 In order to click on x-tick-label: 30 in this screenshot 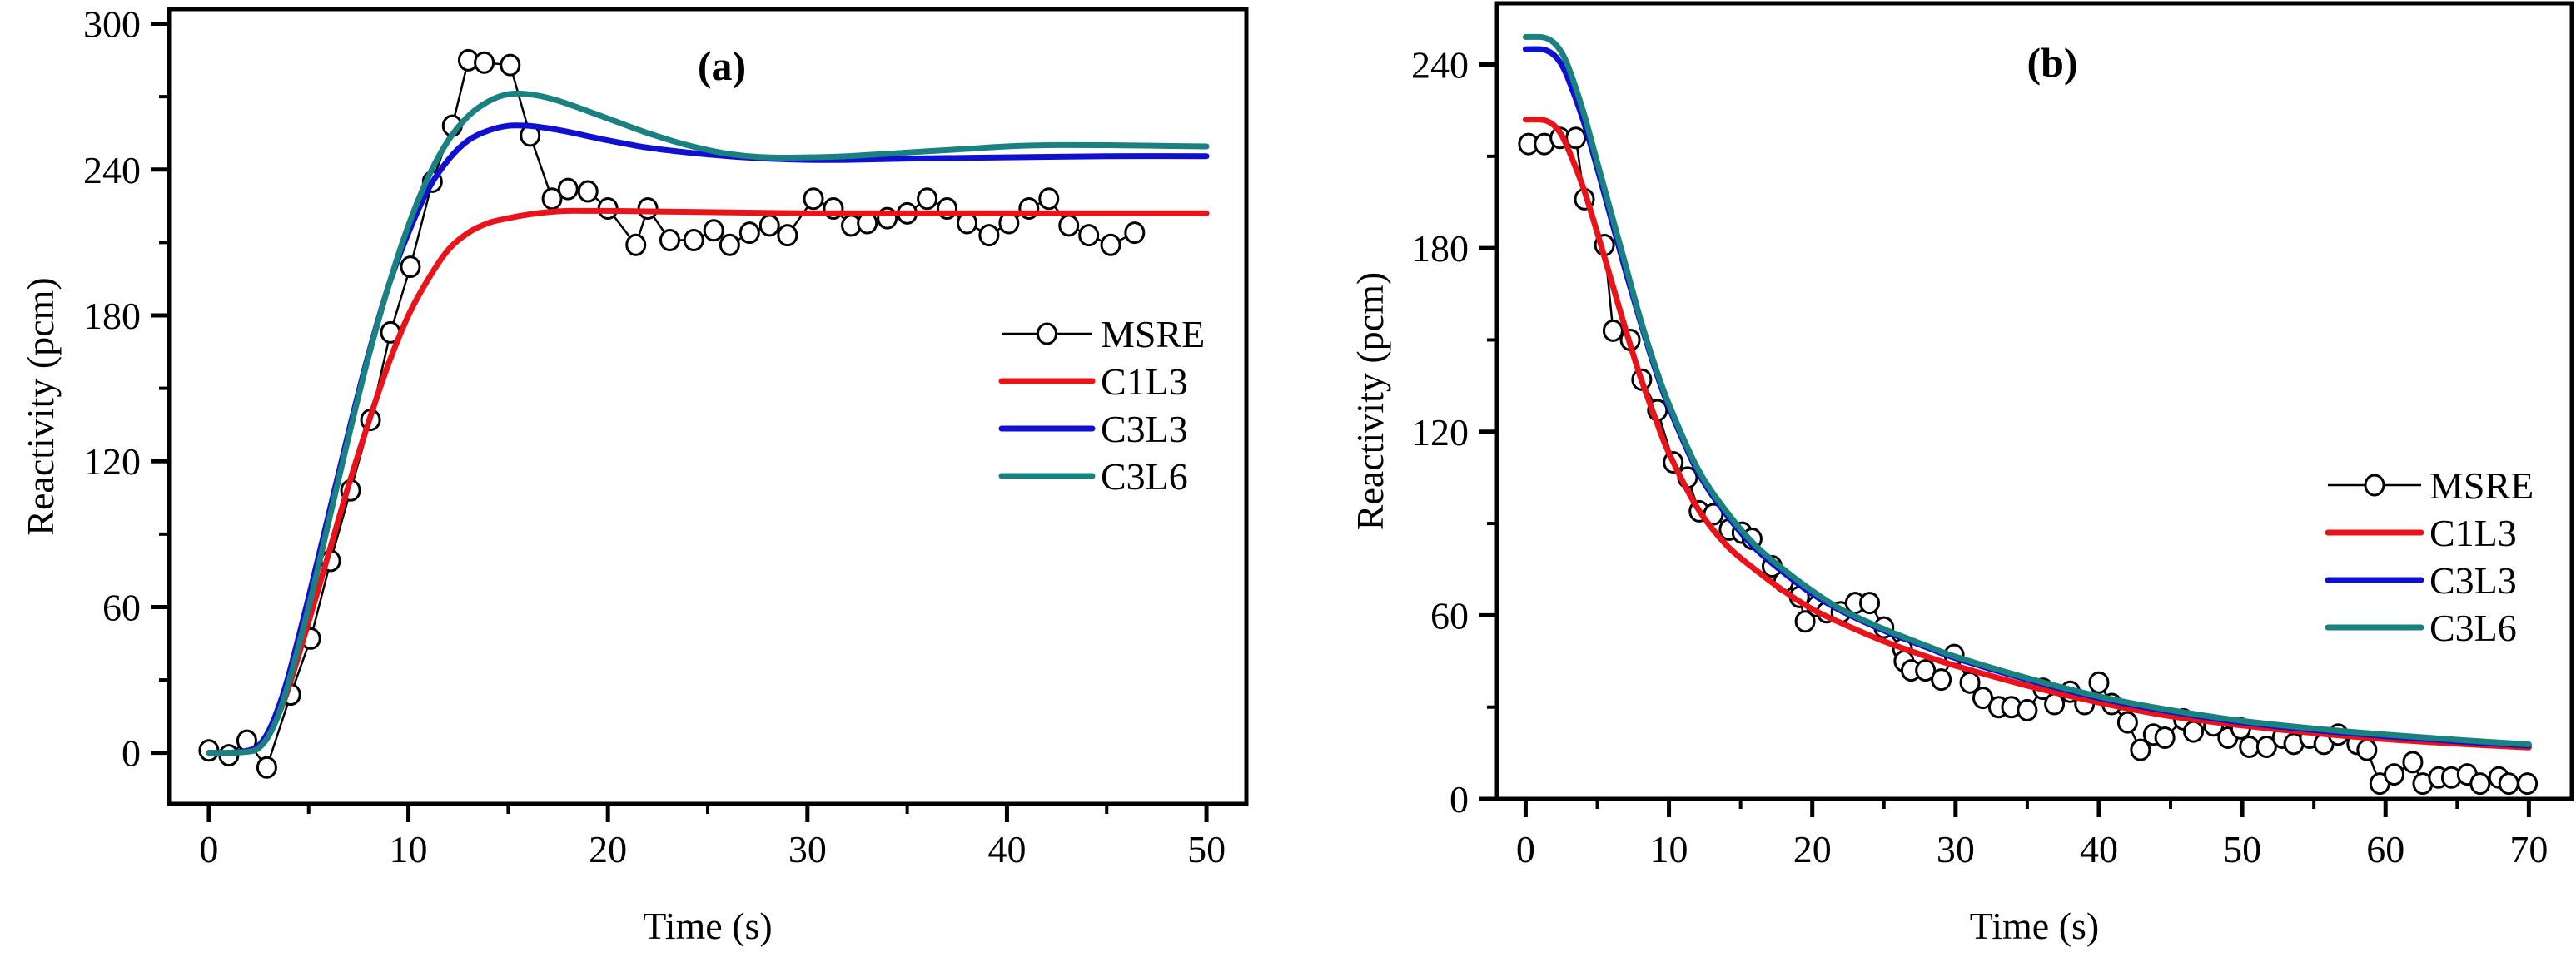, I will do `click(807, 849)`.